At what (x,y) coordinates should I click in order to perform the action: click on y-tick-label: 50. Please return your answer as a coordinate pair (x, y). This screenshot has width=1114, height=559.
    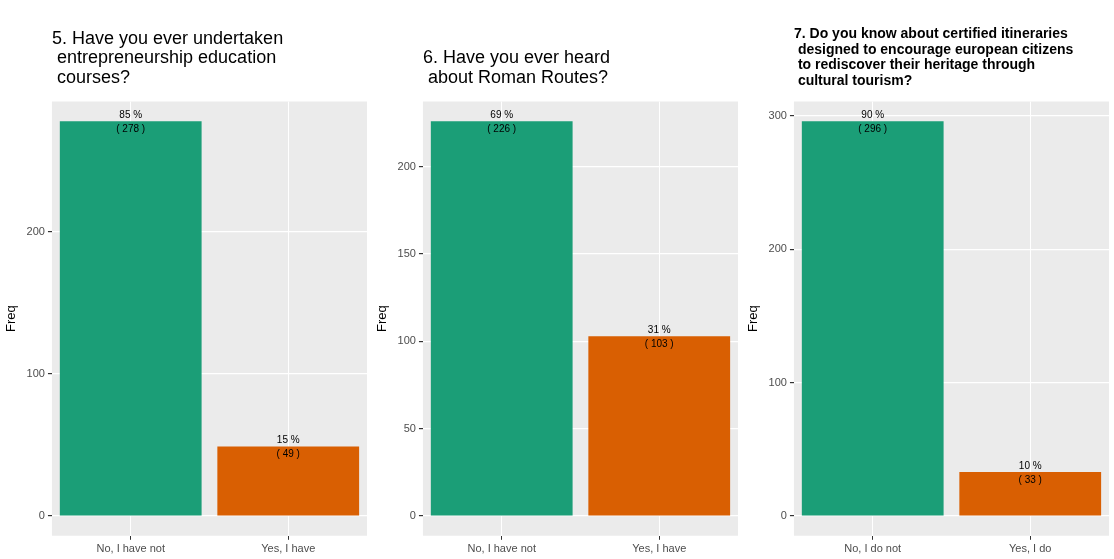
    Looking at the image, I should click on (409, 427).